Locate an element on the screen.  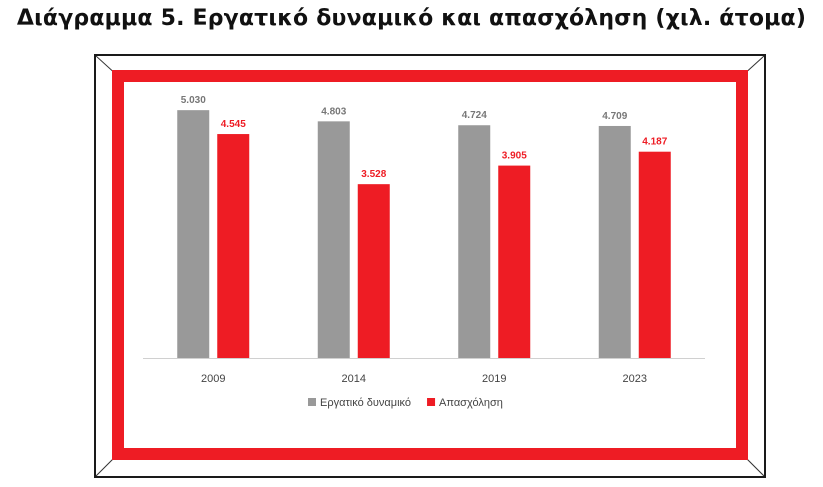
bar-labor-force-2009 is located at coordinates (193, 234).